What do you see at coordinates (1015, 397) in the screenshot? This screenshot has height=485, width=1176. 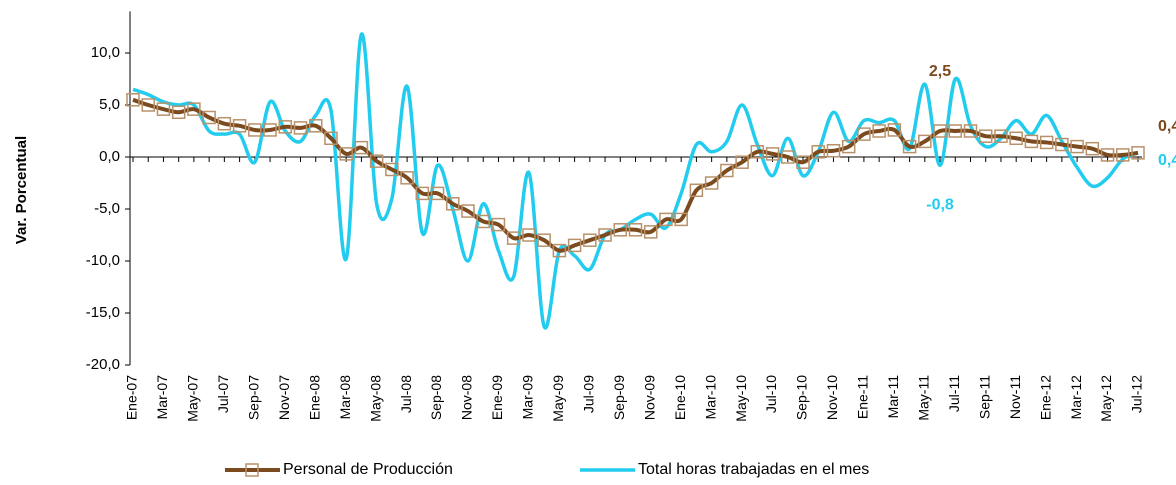 I see `x-tick-label: Nov-11` at bounding box center [1015, 397].